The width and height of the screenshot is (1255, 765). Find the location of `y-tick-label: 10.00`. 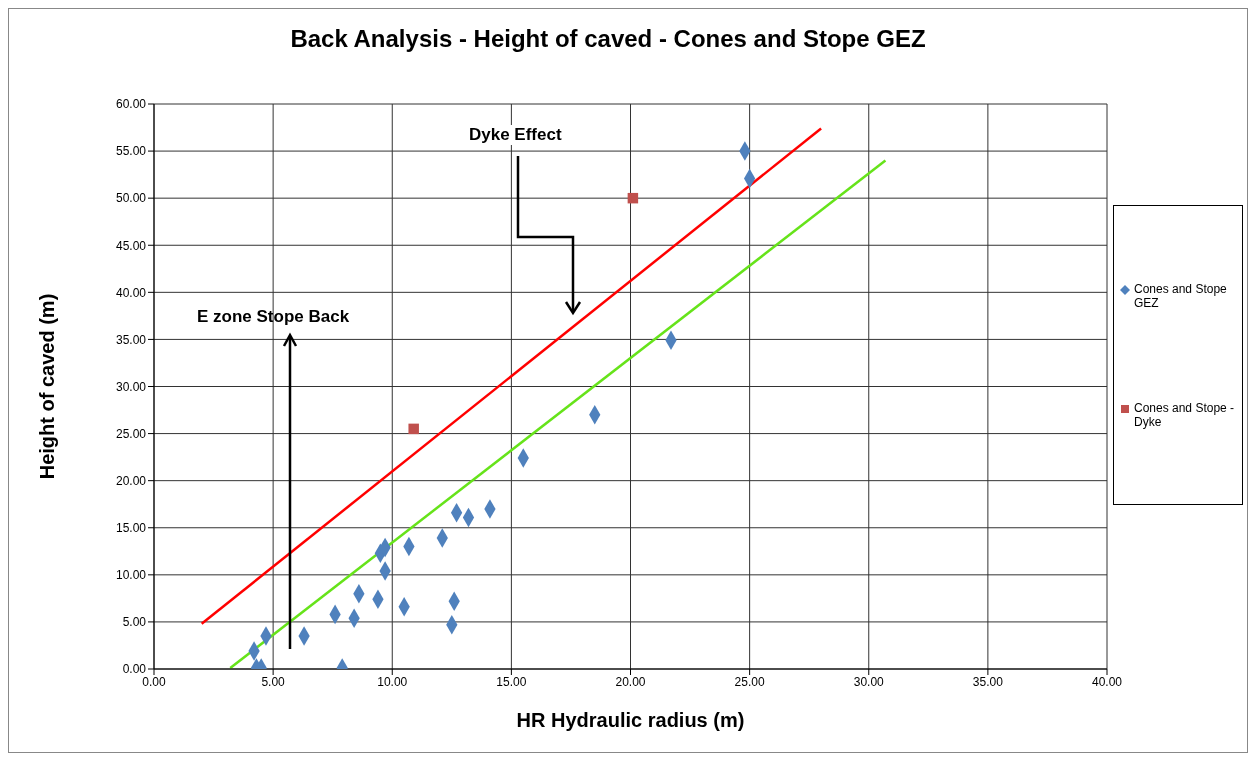

y-tick-label: 10.00 is located at coordinates (131, 575).